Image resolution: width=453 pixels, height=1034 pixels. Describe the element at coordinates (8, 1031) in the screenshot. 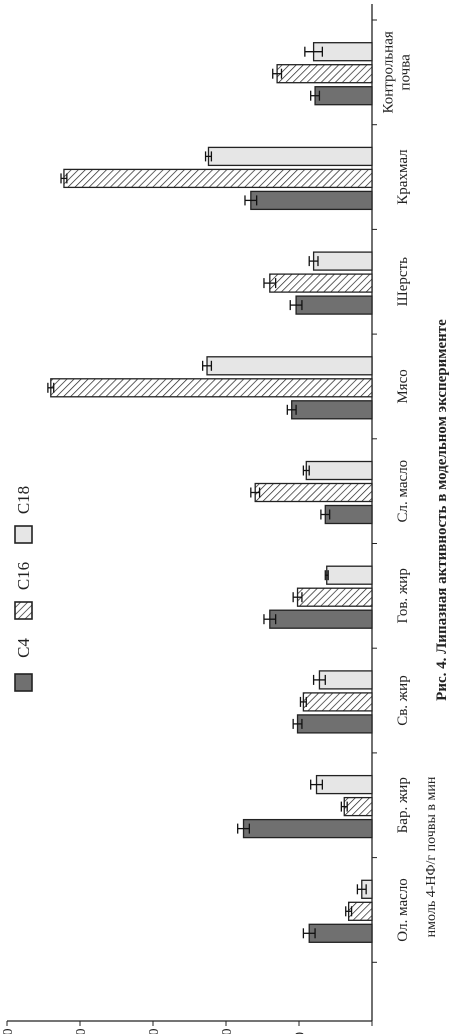

I see `value-tick-label: 250` at that location.